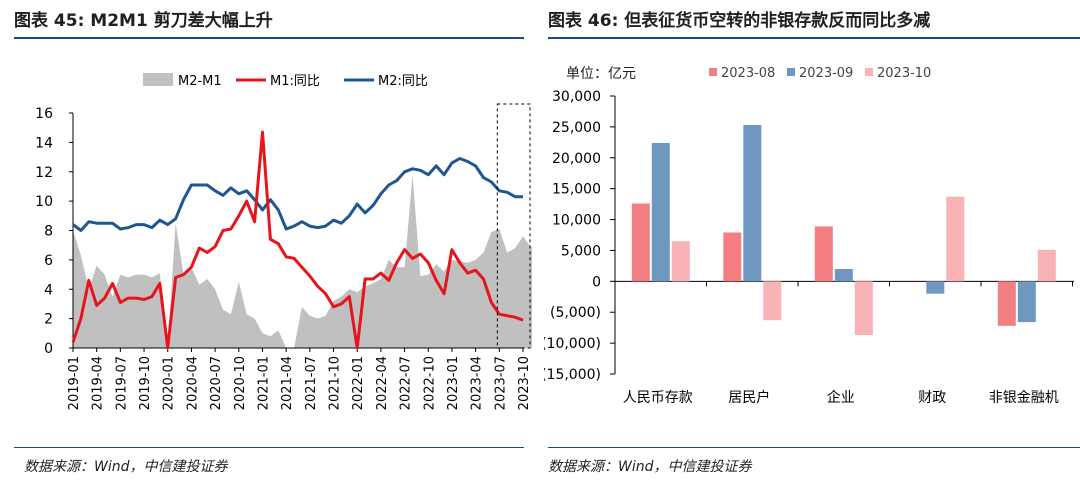 This screenshot has height=481, width=1080. What do you see at coordinates (752, 203) in the screenshot?
I see `bar-2023-09-居民户` at bounding box center [752, 203].